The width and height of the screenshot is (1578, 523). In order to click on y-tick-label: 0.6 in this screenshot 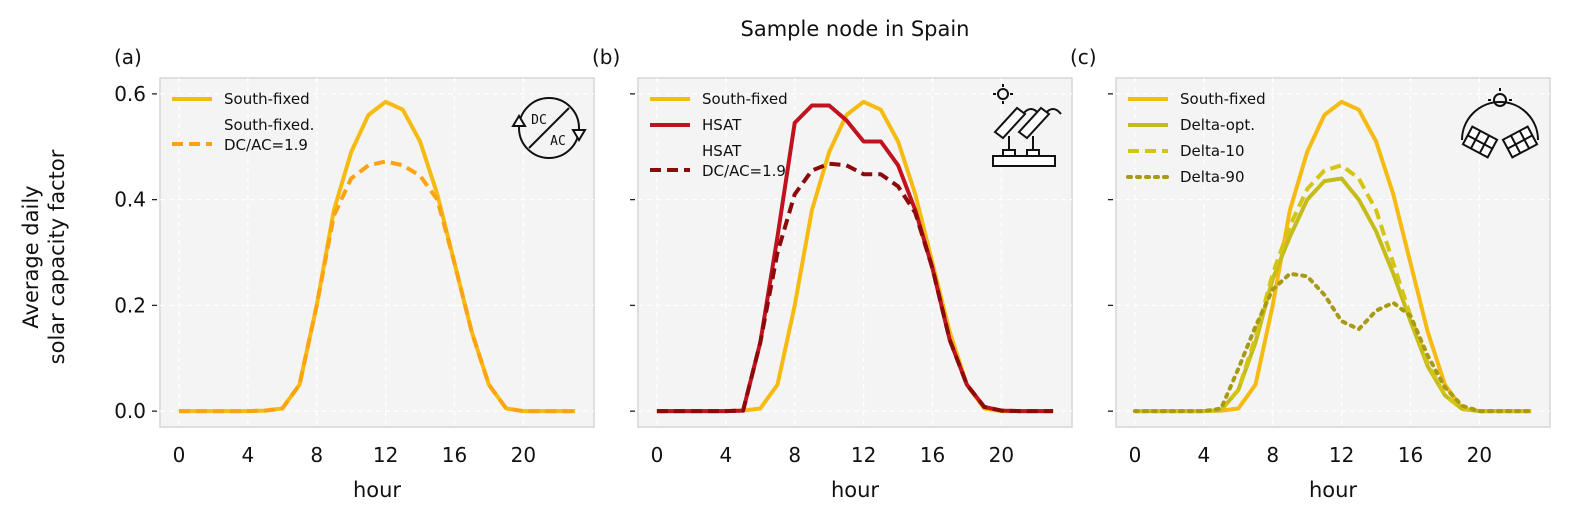, I will do `click(130, 94)`.